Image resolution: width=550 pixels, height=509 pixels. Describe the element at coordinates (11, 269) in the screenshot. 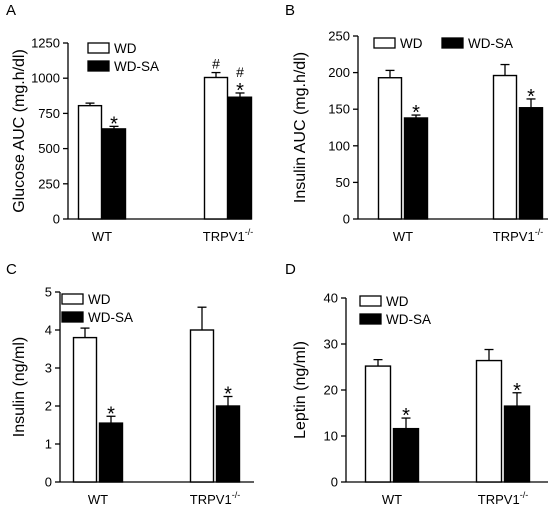

I see `panel-label: C` at that location.